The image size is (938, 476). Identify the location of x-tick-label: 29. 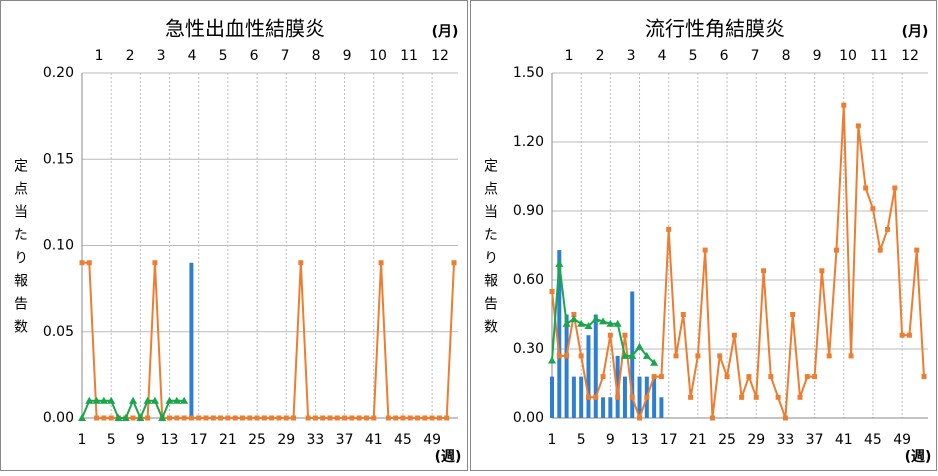
(286, 440).